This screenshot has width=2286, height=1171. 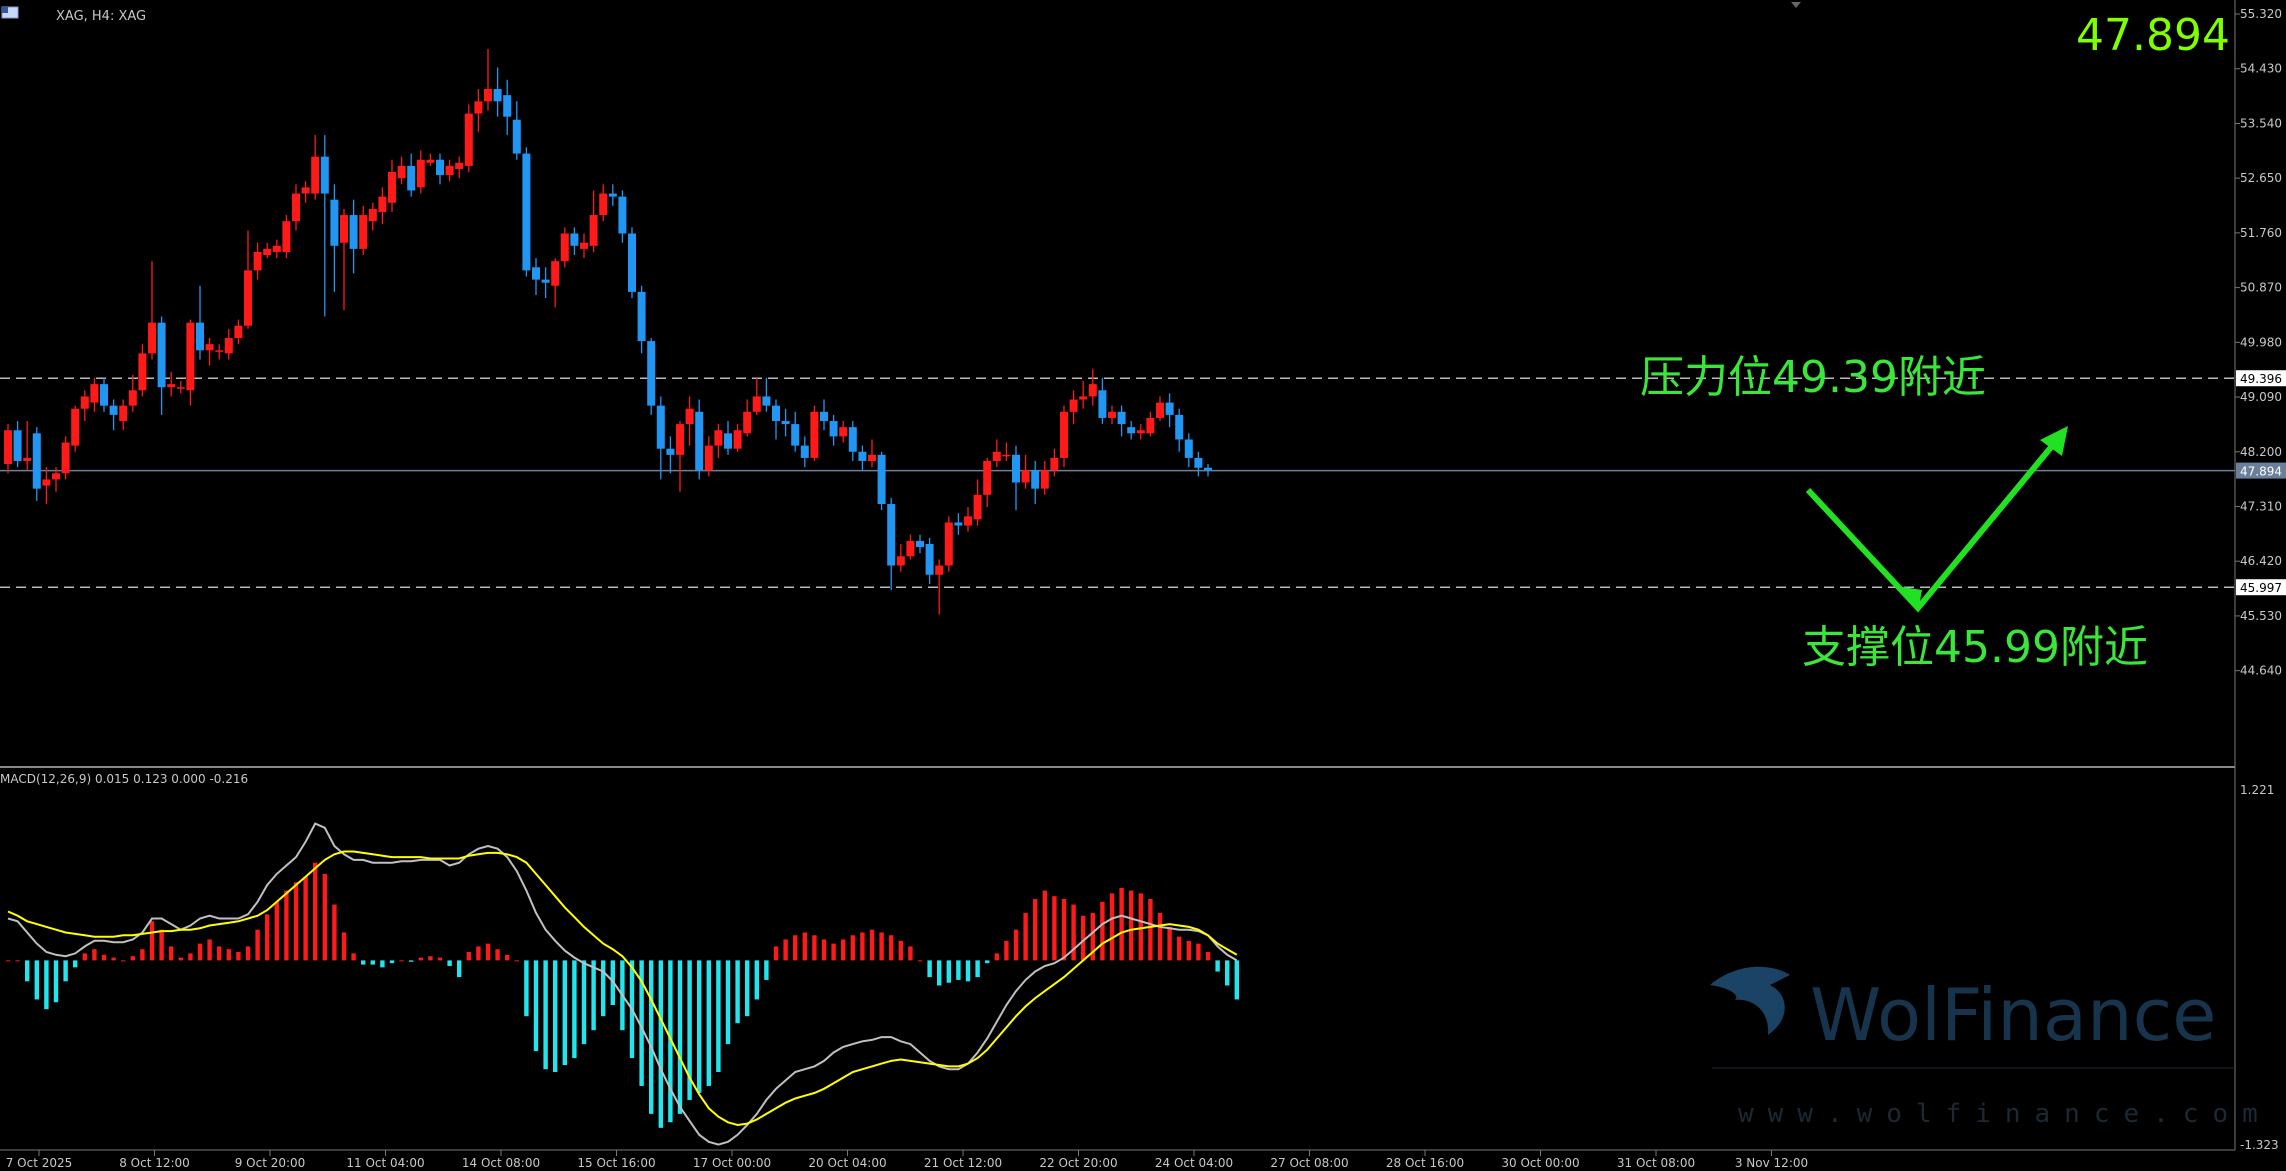 I want to click on flag-canton, so click(x=5, y=10).